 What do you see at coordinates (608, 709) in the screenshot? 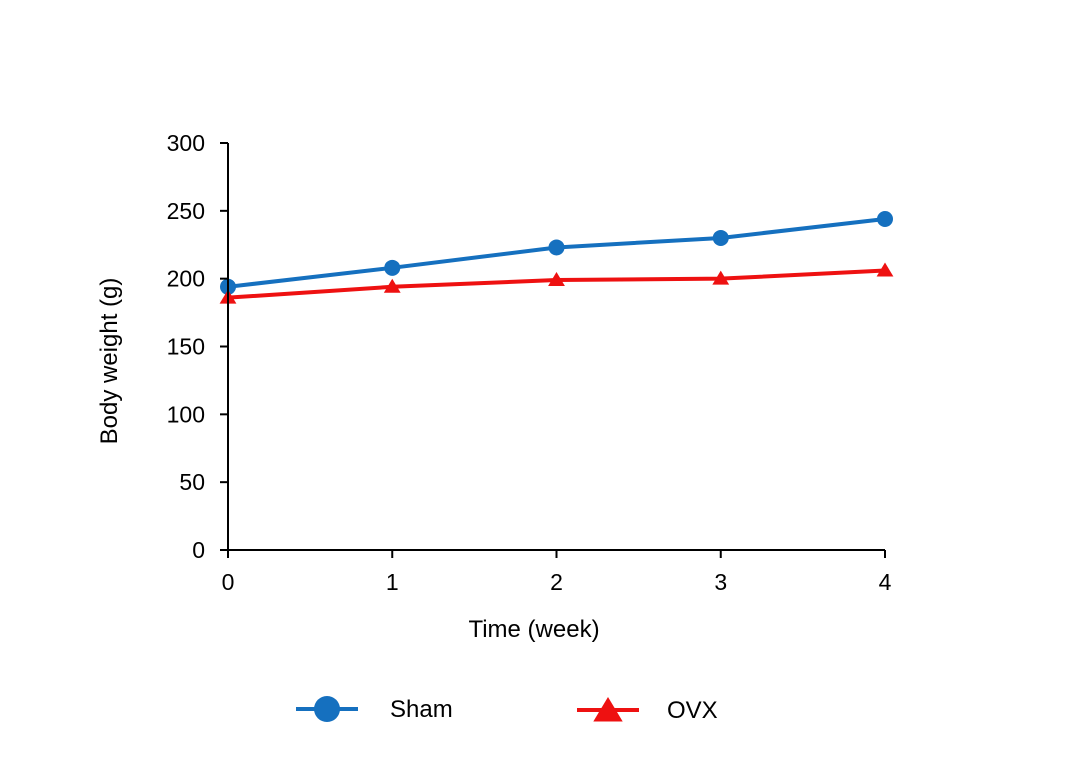
I see `legend-triangle-marker-icon` at bounding box center [608, 709].